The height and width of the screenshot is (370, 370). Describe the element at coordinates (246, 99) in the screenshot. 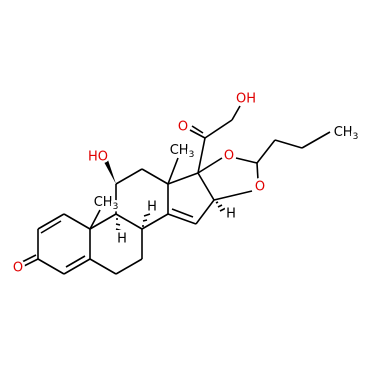

I see `atom-label: OH` at that location.